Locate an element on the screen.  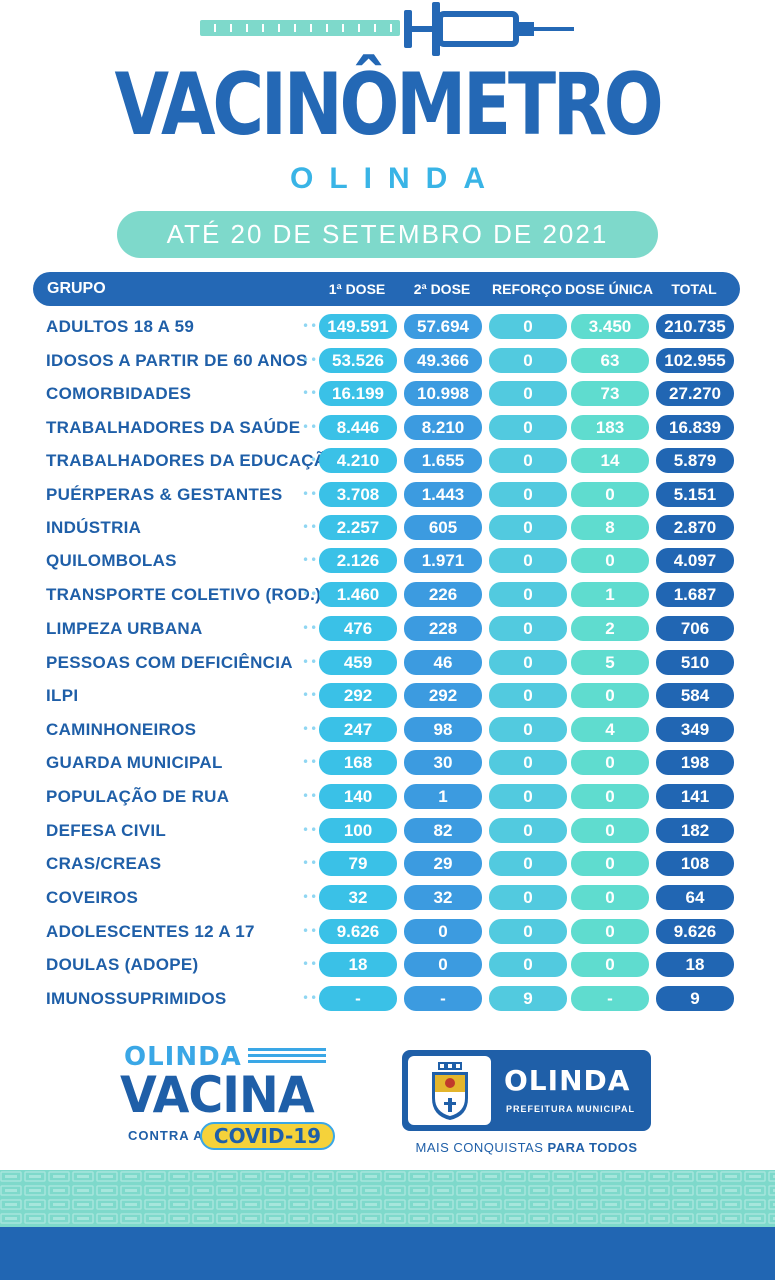
cell-dose2: 0 is located at coordinates (443, 964).